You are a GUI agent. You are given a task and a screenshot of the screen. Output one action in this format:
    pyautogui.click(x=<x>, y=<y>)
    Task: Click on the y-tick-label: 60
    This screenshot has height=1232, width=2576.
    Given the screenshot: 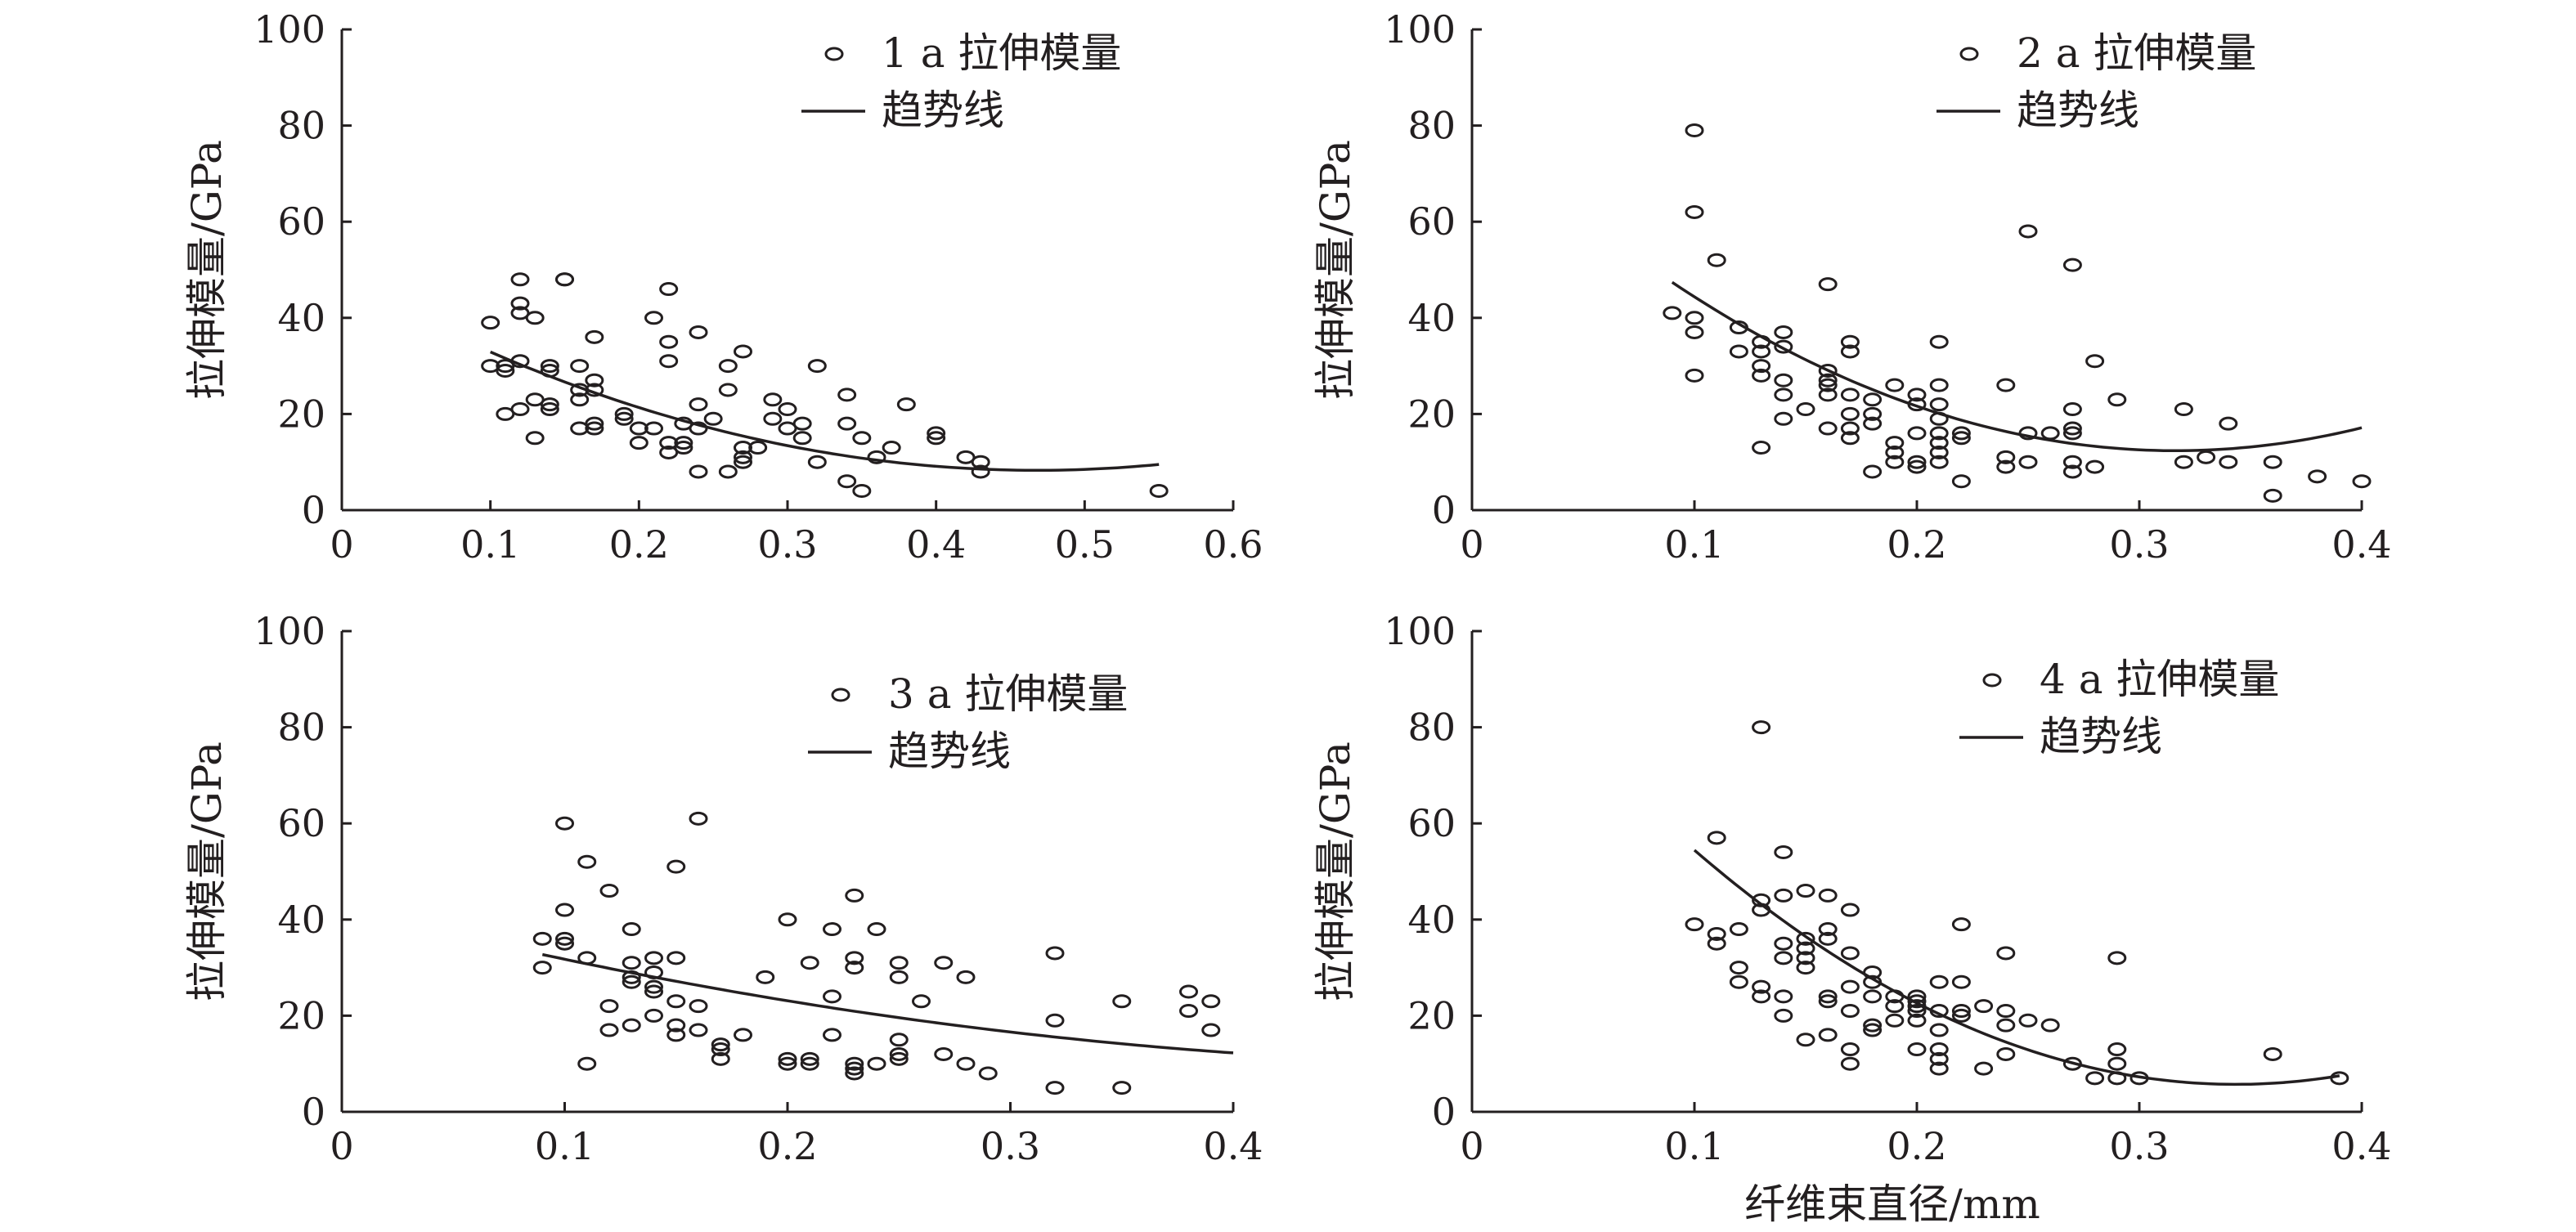 What is the action you would take?
    pyautogui.click(x=301, y=823)
    